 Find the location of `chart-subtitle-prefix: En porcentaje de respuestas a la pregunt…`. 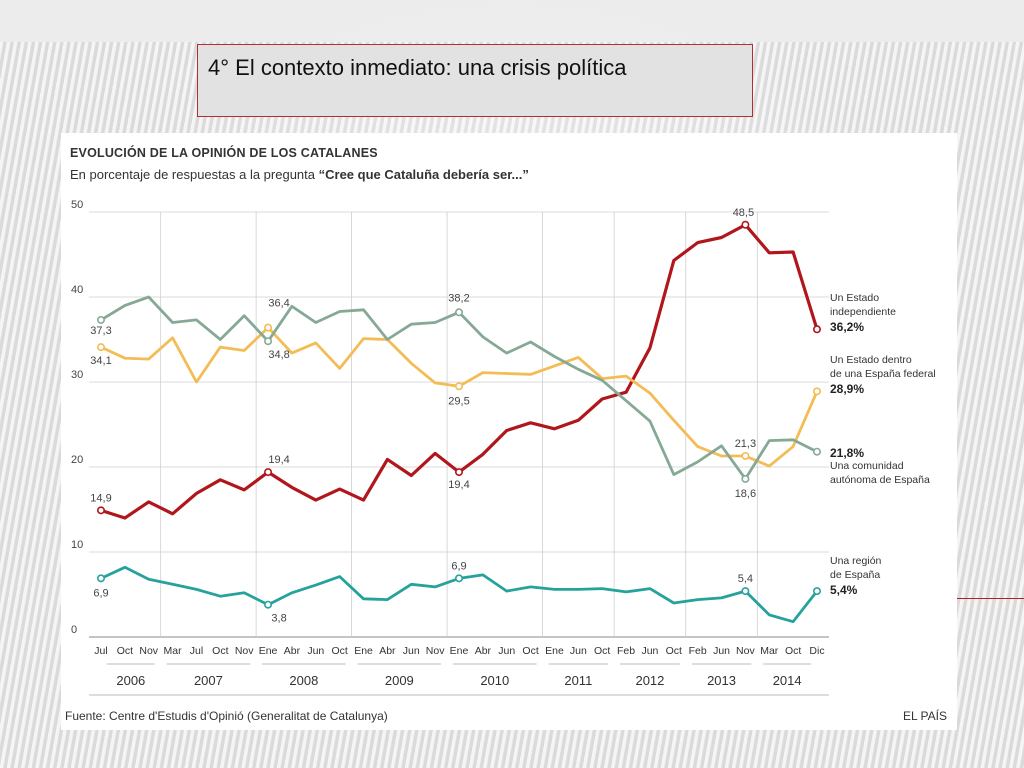

chart-subtitle-prefix: En porcentaje de respuestas a la pregunt… is located at coordinates (194, 174).